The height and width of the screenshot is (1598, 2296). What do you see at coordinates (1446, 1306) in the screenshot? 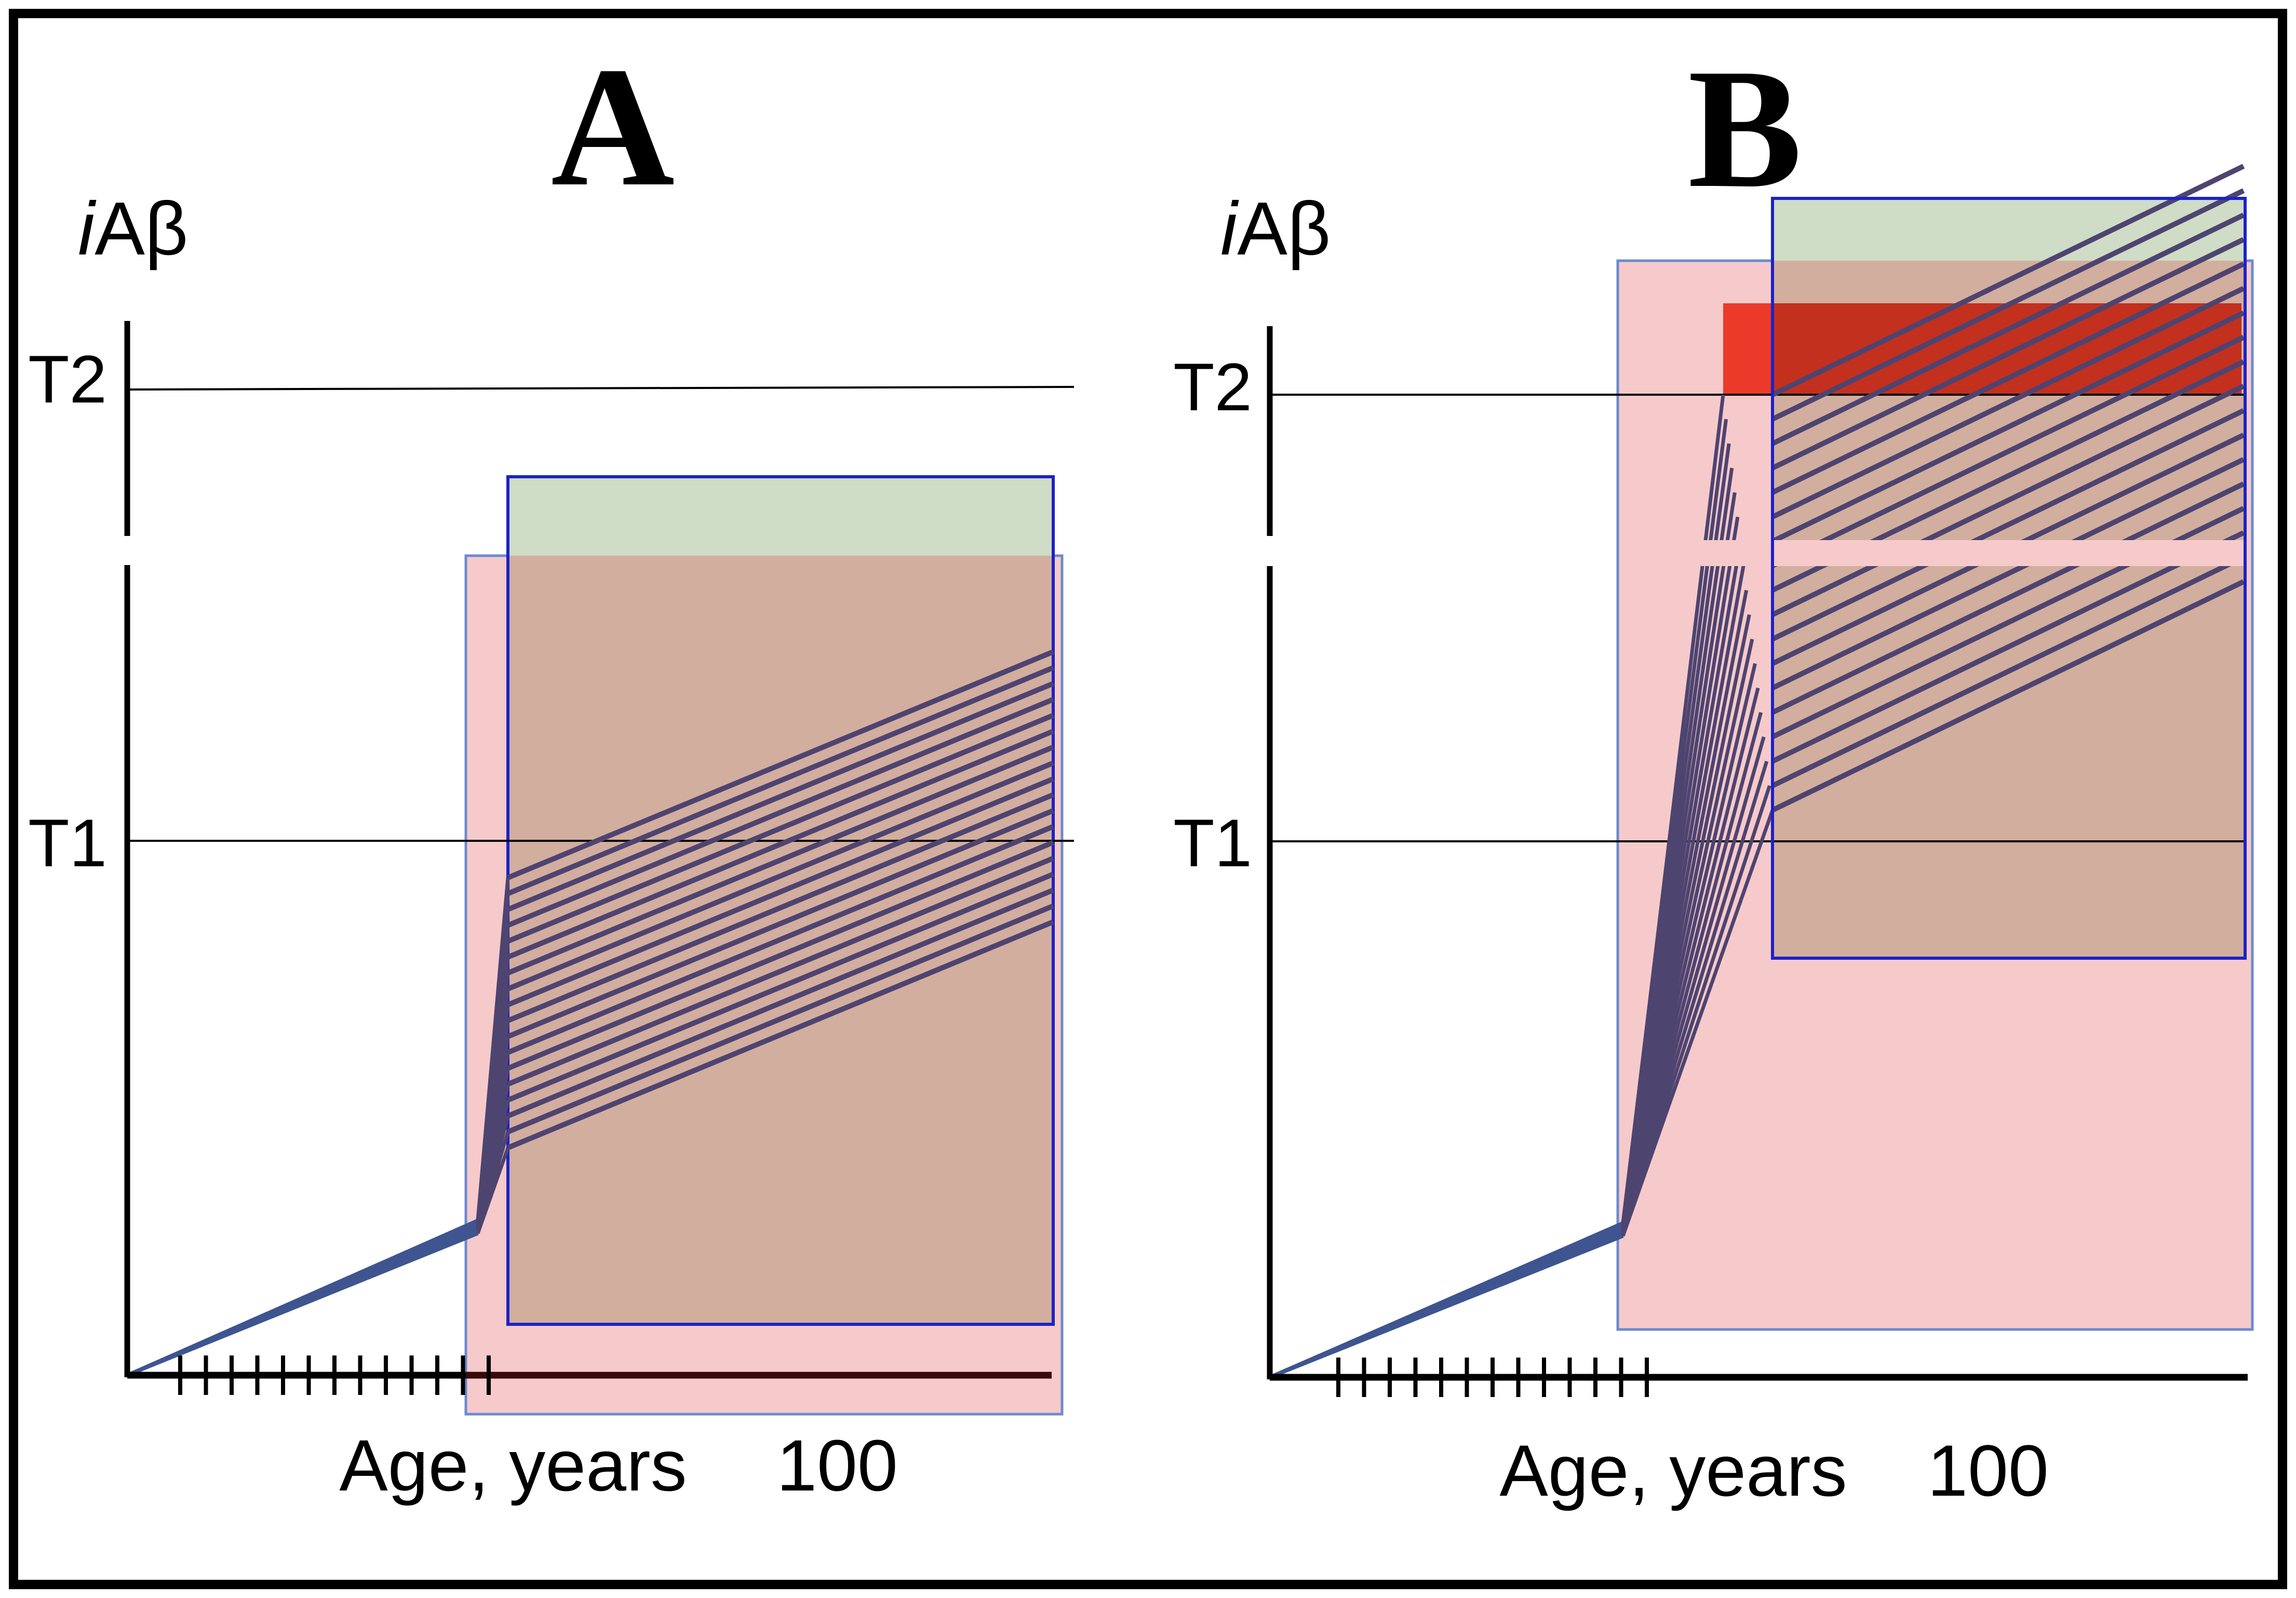
I see `panel-b-early-trajectory` at bounding box center [1446, 1306].